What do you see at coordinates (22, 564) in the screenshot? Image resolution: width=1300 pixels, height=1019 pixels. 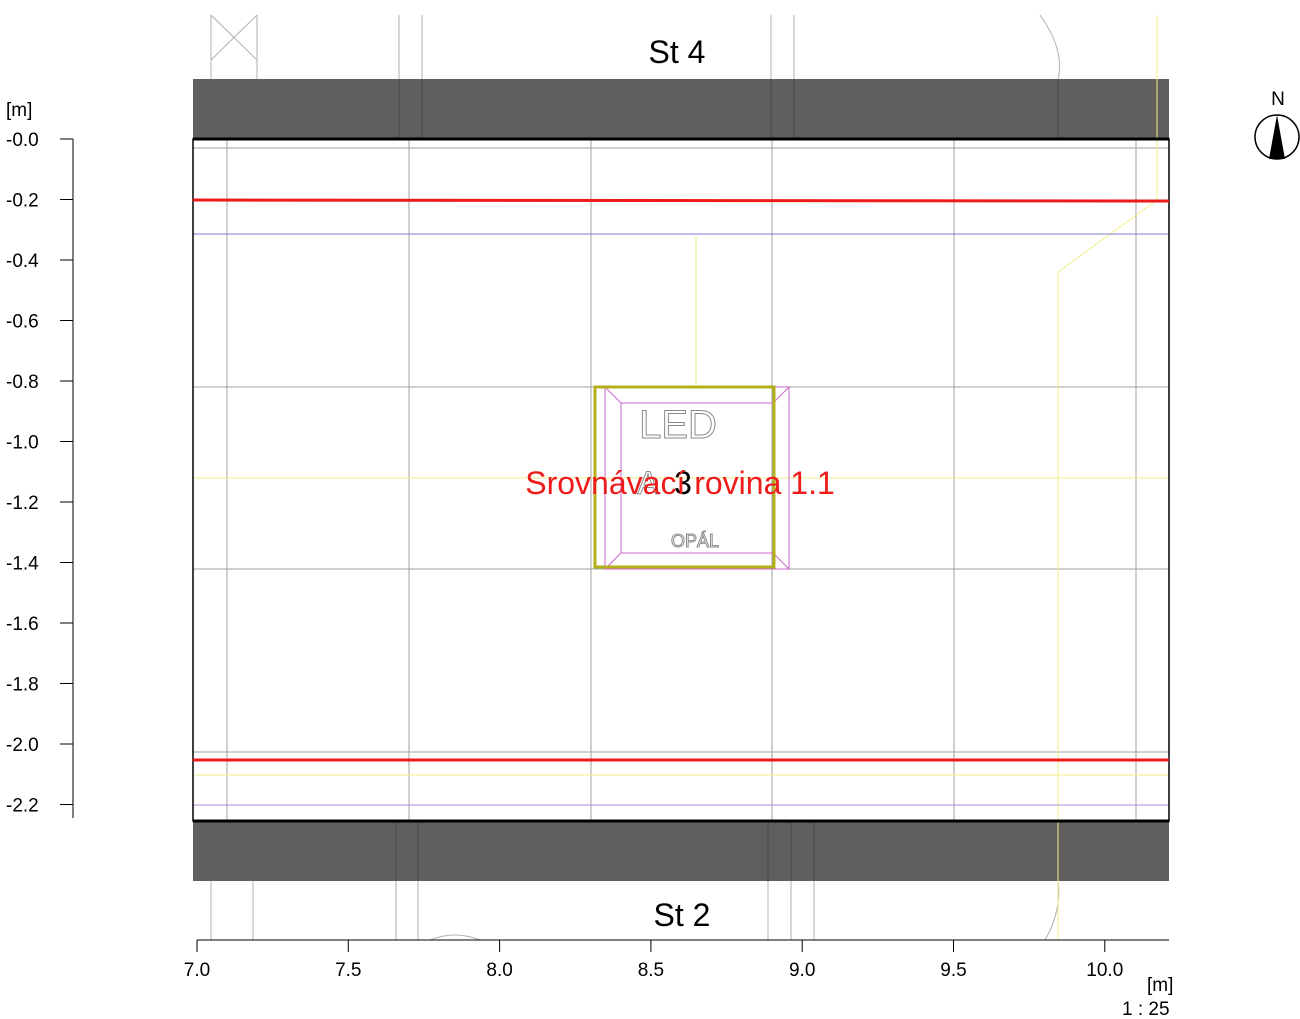 I see `y-tick-label: -1.4` at bounding box center [22, 564].